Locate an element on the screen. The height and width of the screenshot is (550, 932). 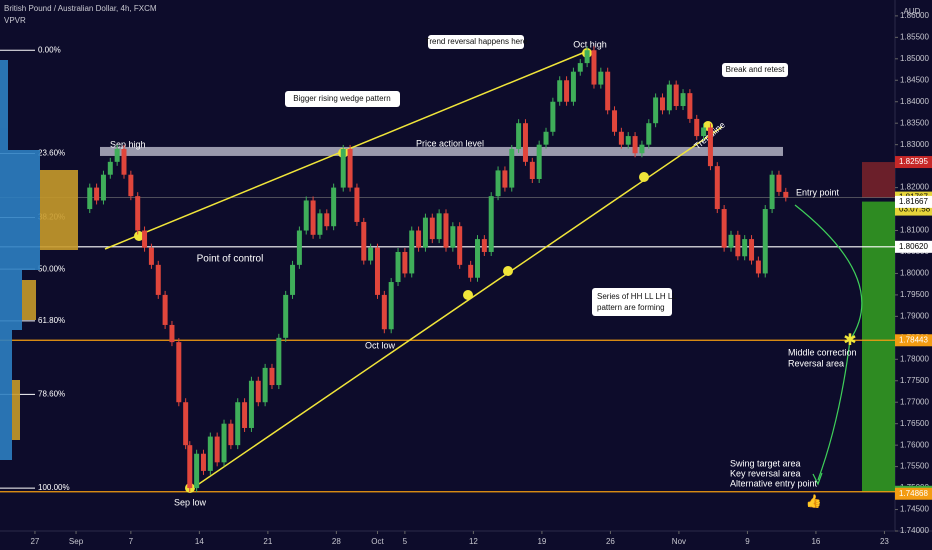
annotation: Sep high is located at coordinates (128, 144).